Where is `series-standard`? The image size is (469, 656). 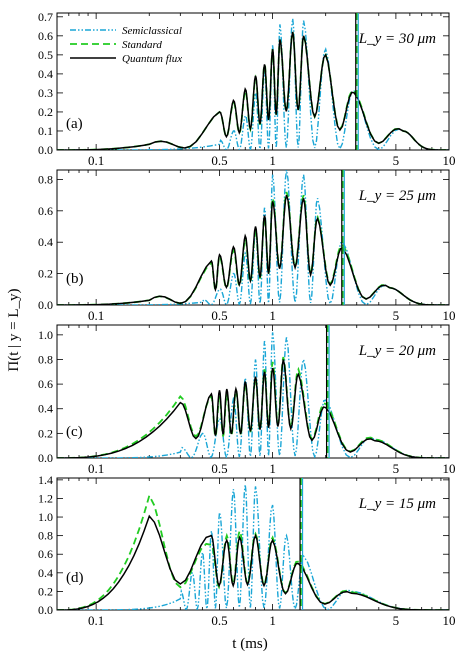 series-standard is located at coordinates (253, 551).